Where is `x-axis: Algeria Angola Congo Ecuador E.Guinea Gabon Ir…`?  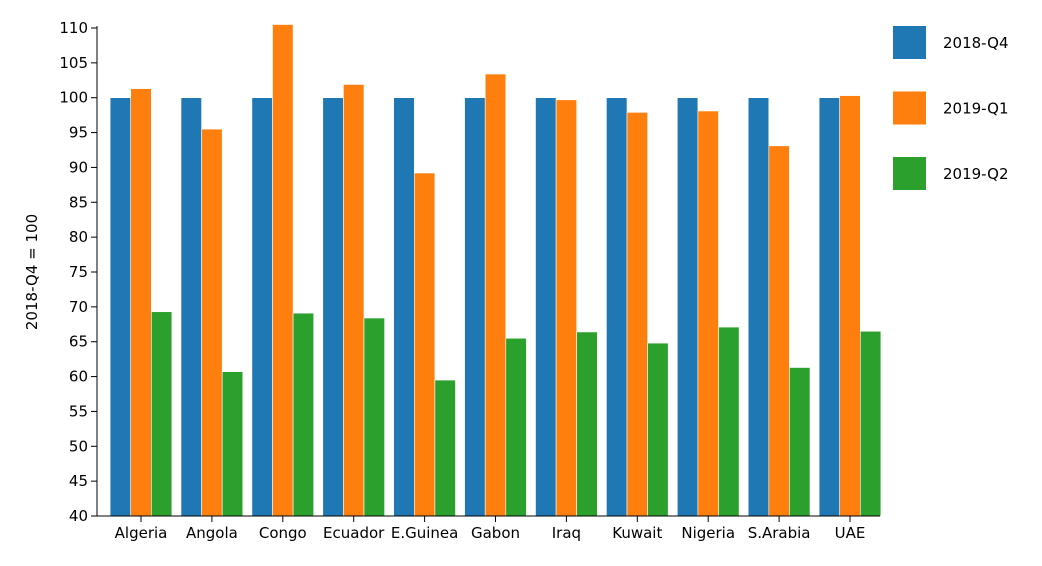
x-axis: Algeria Angola Congo Ecuador E.Guinea Gabon Ir… is located at coordinates (488, 528).